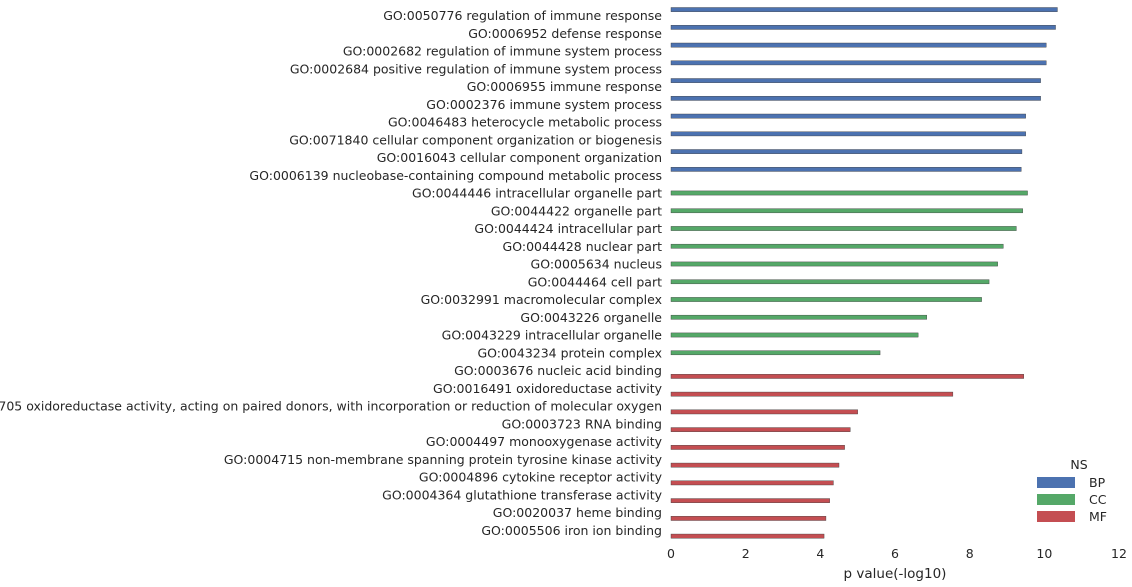  What do you see at coordinates (541, 477) in the screenshot?
I see `category-label: GO:0004896 cytokine receptor activity` at bounding box center [541, 477].